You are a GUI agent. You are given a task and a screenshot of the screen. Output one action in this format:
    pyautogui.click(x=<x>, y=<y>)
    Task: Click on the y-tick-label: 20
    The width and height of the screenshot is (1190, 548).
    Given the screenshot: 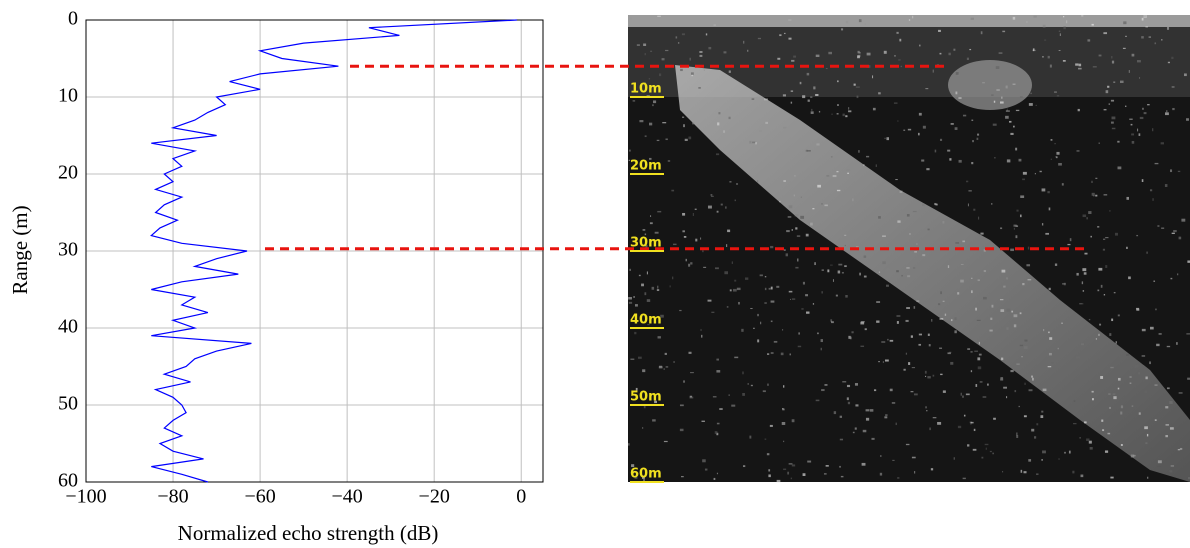 What is the action you would take?
    pyautogui.click(x=68, y=173)
    